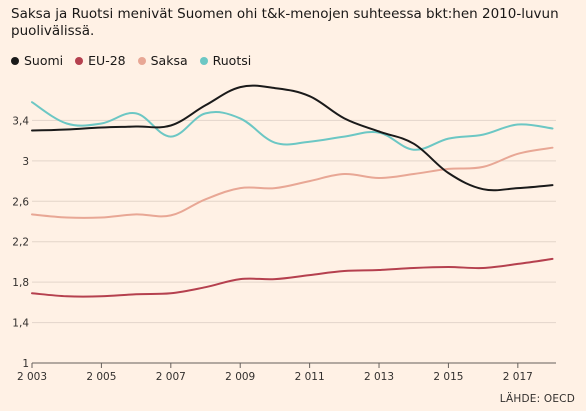 The height and width of the screenshot is (411, 586). Describe the element at coordinates (379, 377) in the screenshot. I see `x-tick-label: 2 013` at that location.